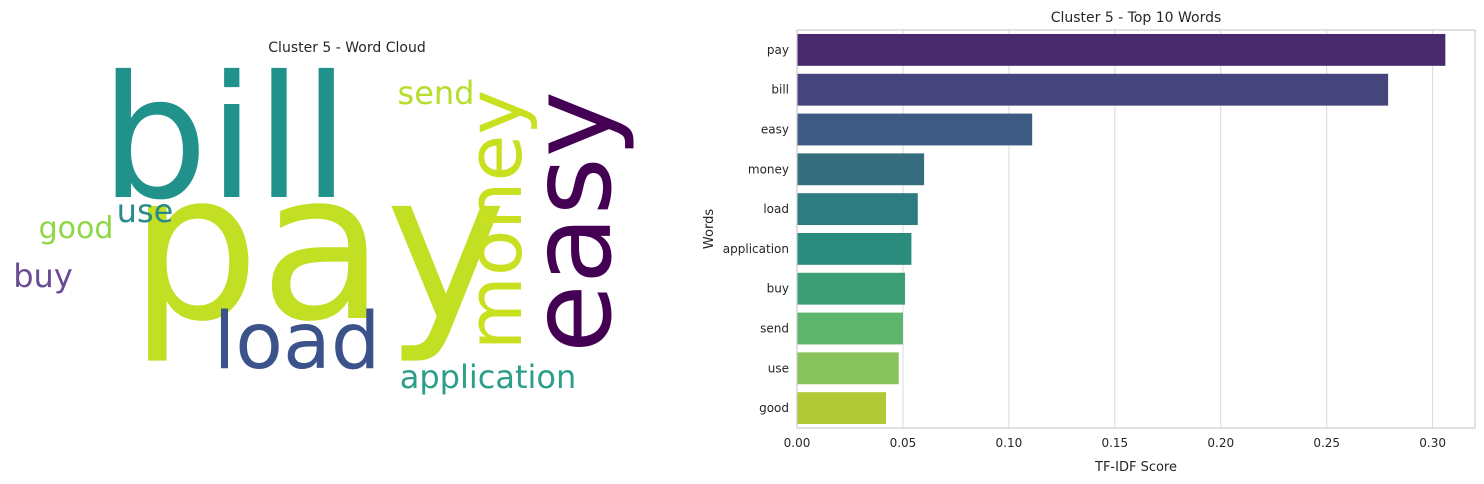  Describe the element at coordinates (768, 169) in the screenshot. I see `y-tick-label: money` at that location.